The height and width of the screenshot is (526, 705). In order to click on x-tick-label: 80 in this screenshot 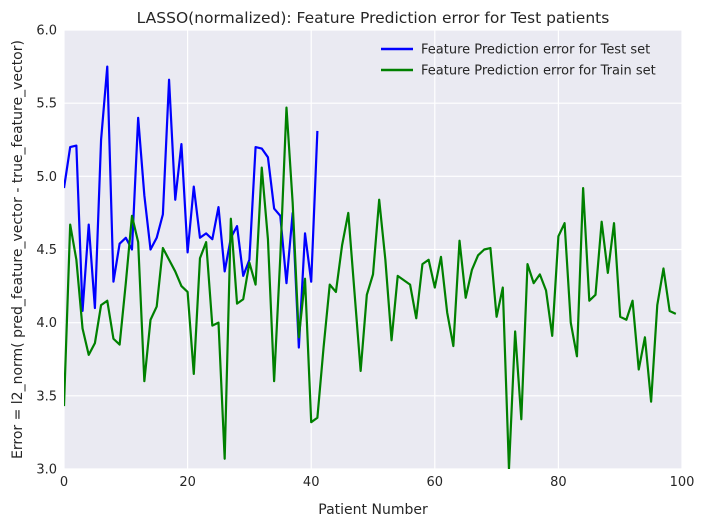, I will do `click(558, 482)`.